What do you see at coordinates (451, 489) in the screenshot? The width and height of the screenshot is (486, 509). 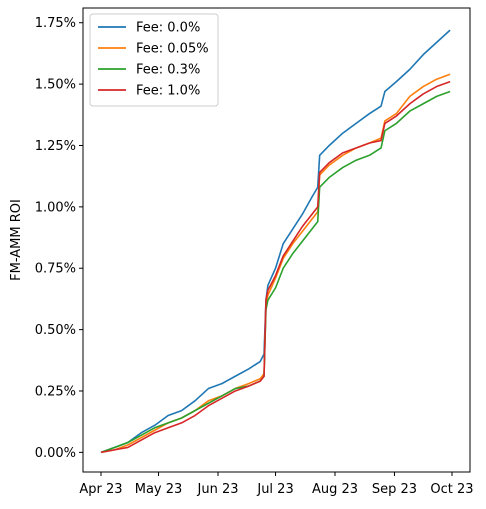 I see `x-tick-label: Oct 23` at bounding box center [451, 489].